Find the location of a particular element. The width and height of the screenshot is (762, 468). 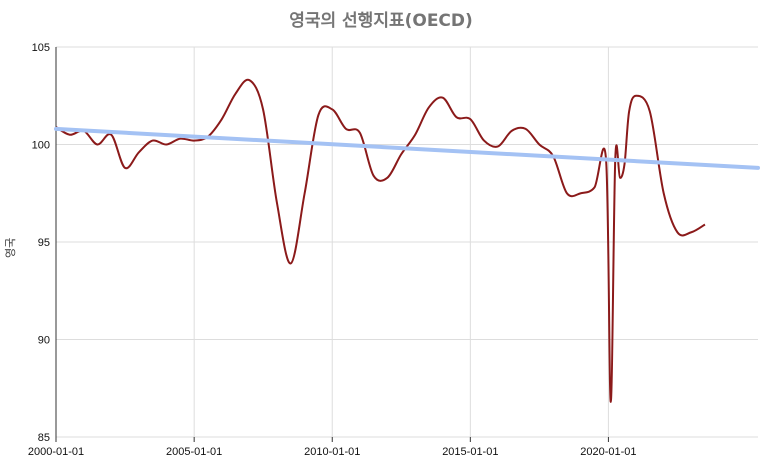

y-tick-label: 85 is located at coordinates (44, 438).